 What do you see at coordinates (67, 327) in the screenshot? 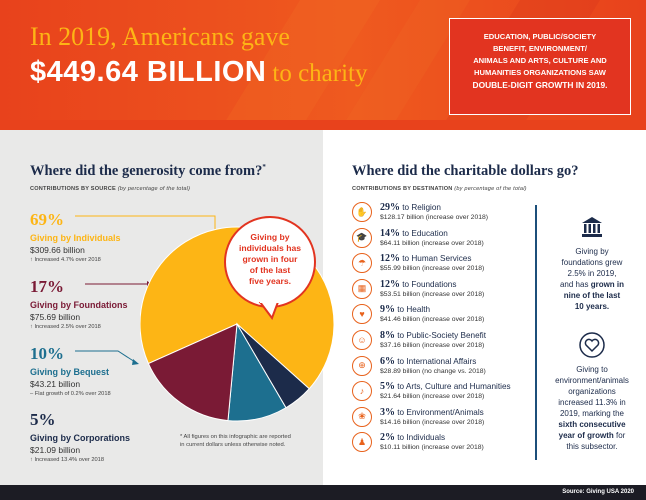
I see `source-note-text: Increased 2.5% over 2018` at bounding box center [67, 327].